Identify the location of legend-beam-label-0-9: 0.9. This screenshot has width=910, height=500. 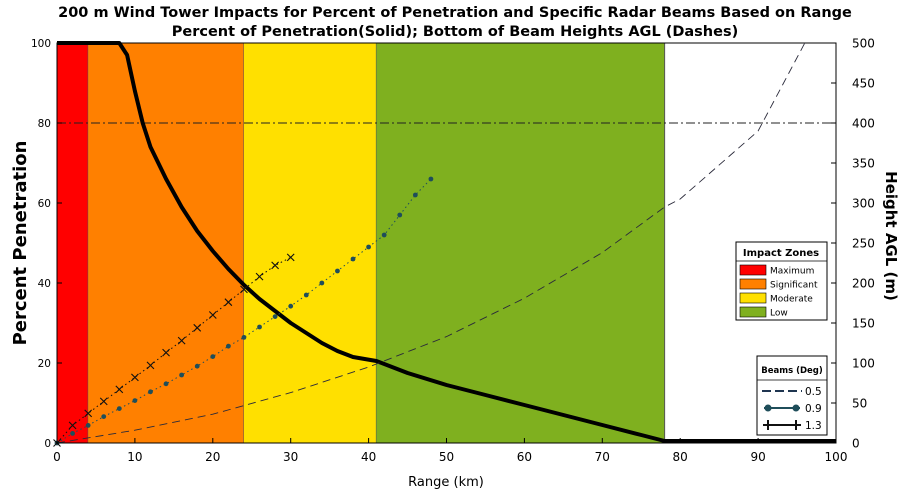
(813, 409).